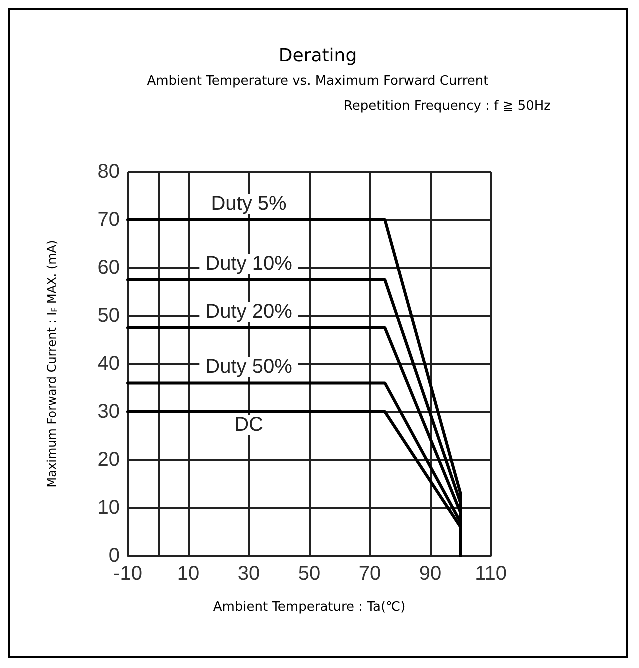 The image size is (639, 668). I want to click on y-tick-label: 20, so click(109, 460).